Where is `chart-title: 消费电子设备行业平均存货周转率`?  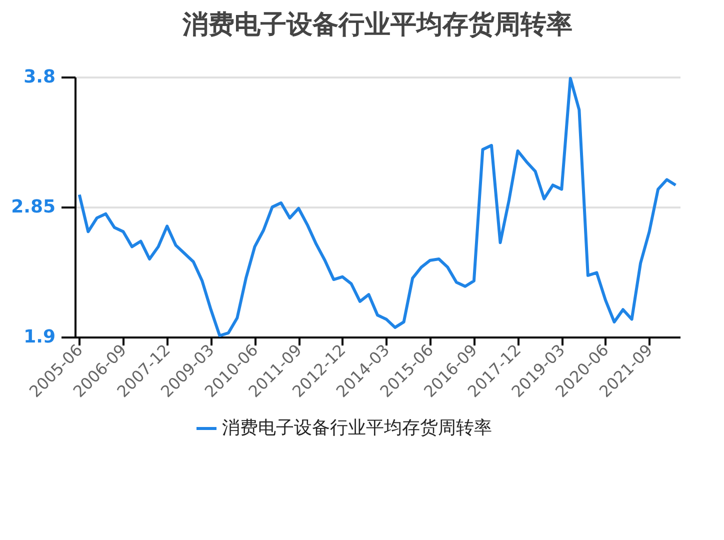 chart-title: 消费电子设备行业平均存货周转率 is located at coordinates (377, 25).